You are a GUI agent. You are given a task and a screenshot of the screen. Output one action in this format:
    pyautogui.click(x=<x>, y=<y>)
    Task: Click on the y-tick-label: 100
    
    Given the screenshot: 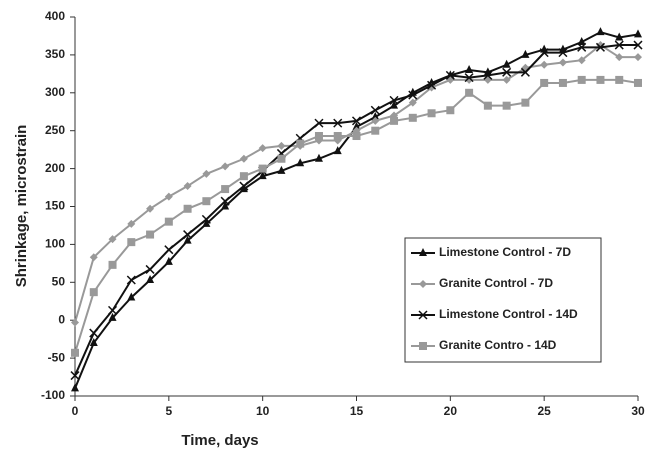 What is the action you would take?
    pyautogui.click(x=55, y=244)
    